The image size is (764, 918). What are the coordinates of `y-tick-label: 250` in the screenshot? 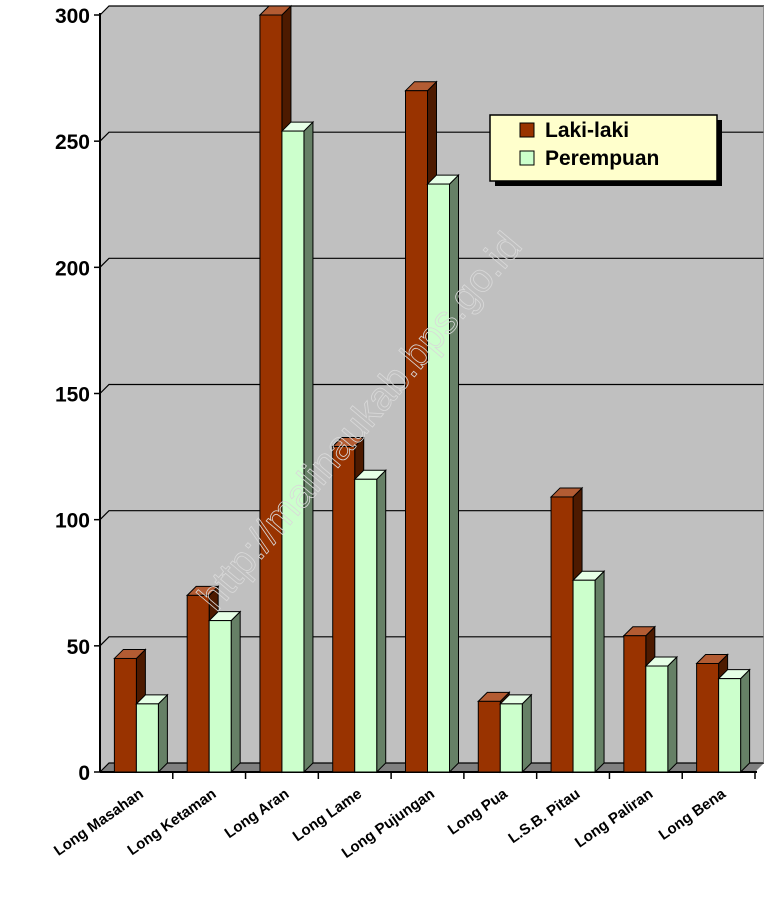 It's located at (72, 142).